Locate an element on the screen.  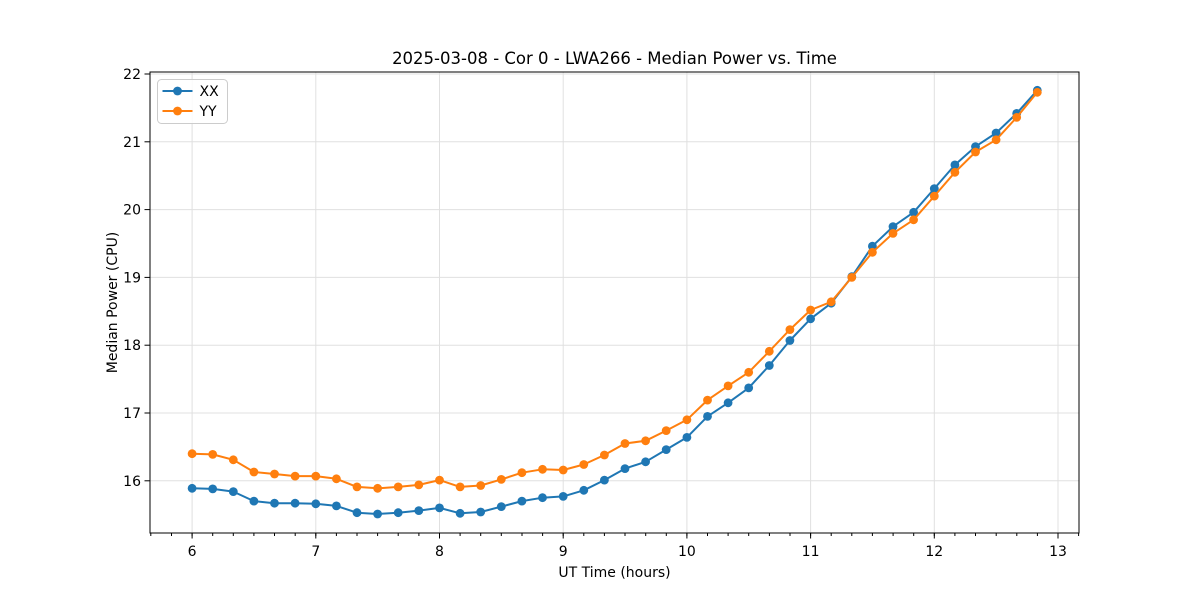
x-axis-label: UT Time (hours) is located at coordinates (614, 573).